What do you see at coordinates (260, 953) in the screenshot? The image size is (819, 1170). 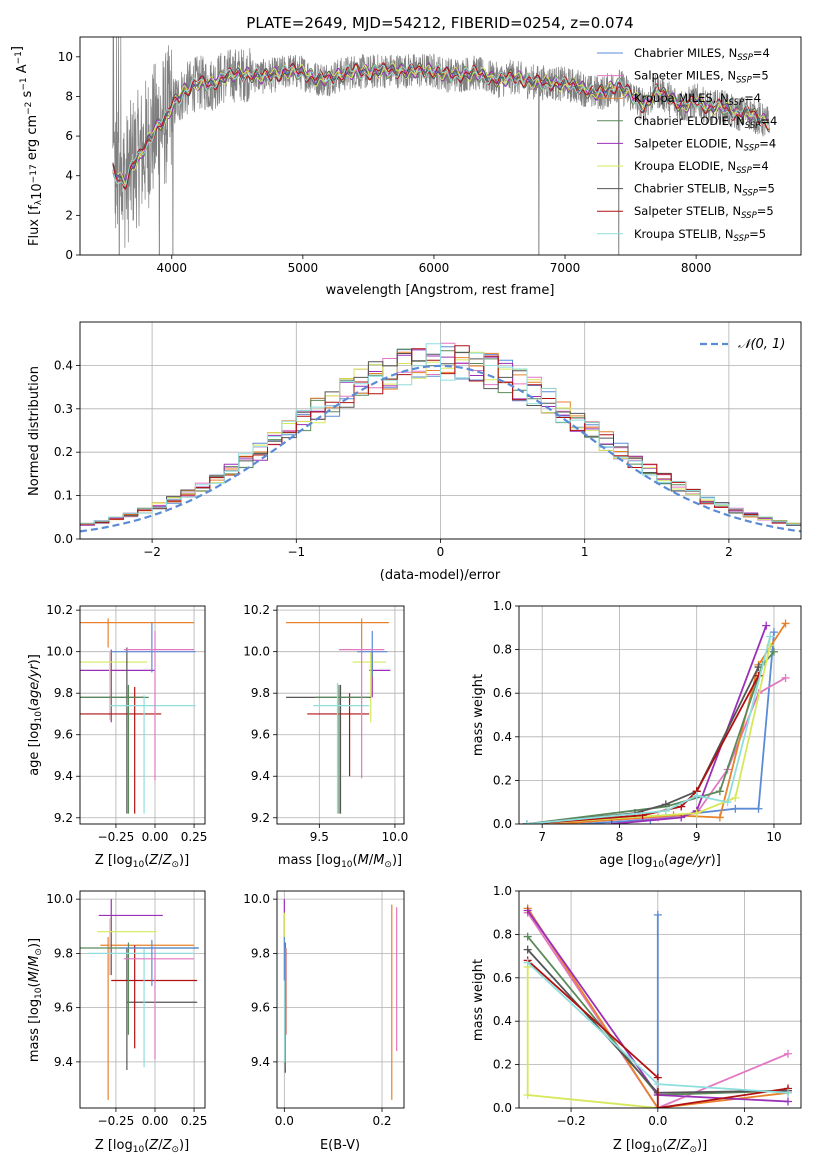 I see `mass_vs_ebv-ytick-label: 9.8` at bounding box center [260, 953].